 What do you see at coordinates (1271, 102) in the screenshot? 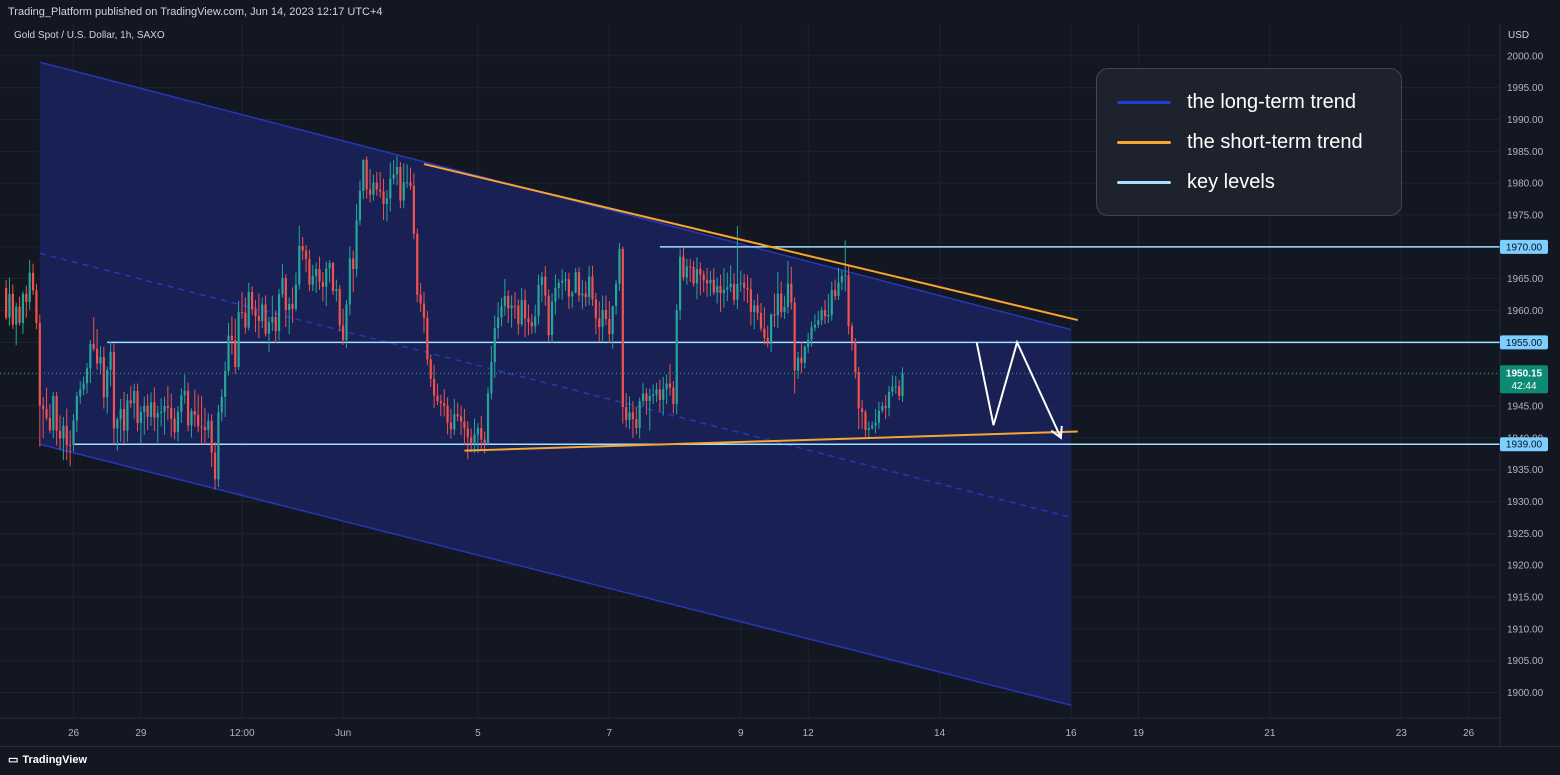
I see `legend-label-long-term: the long-term trend` at bounding box center [1271, 102].